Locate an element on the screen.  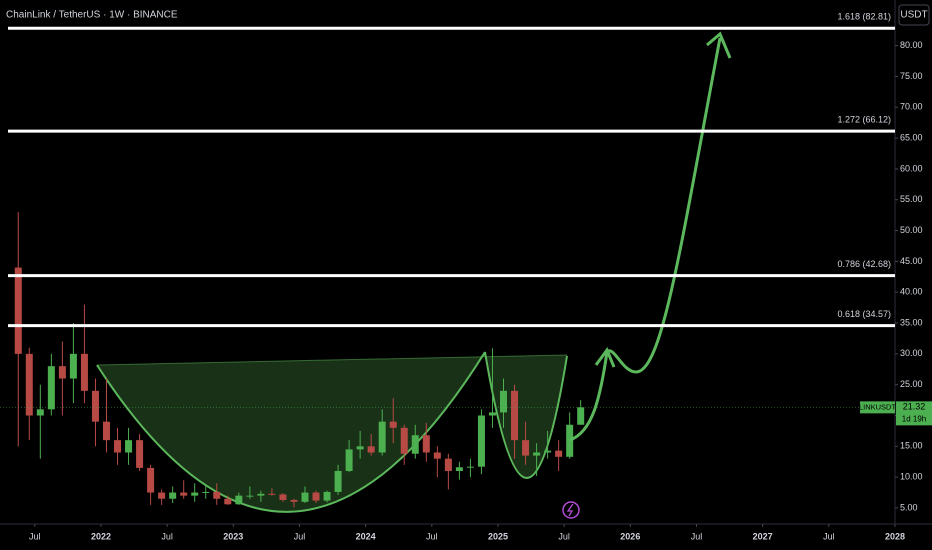
y-tick-label: 40.00 is located at coordinates (911, 292).